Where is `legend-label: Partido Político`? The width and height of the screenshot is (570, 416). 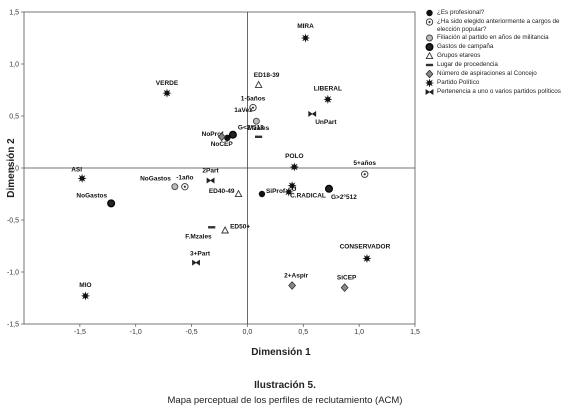
legend-label: Partido Político is located at coordinates (458, 83).